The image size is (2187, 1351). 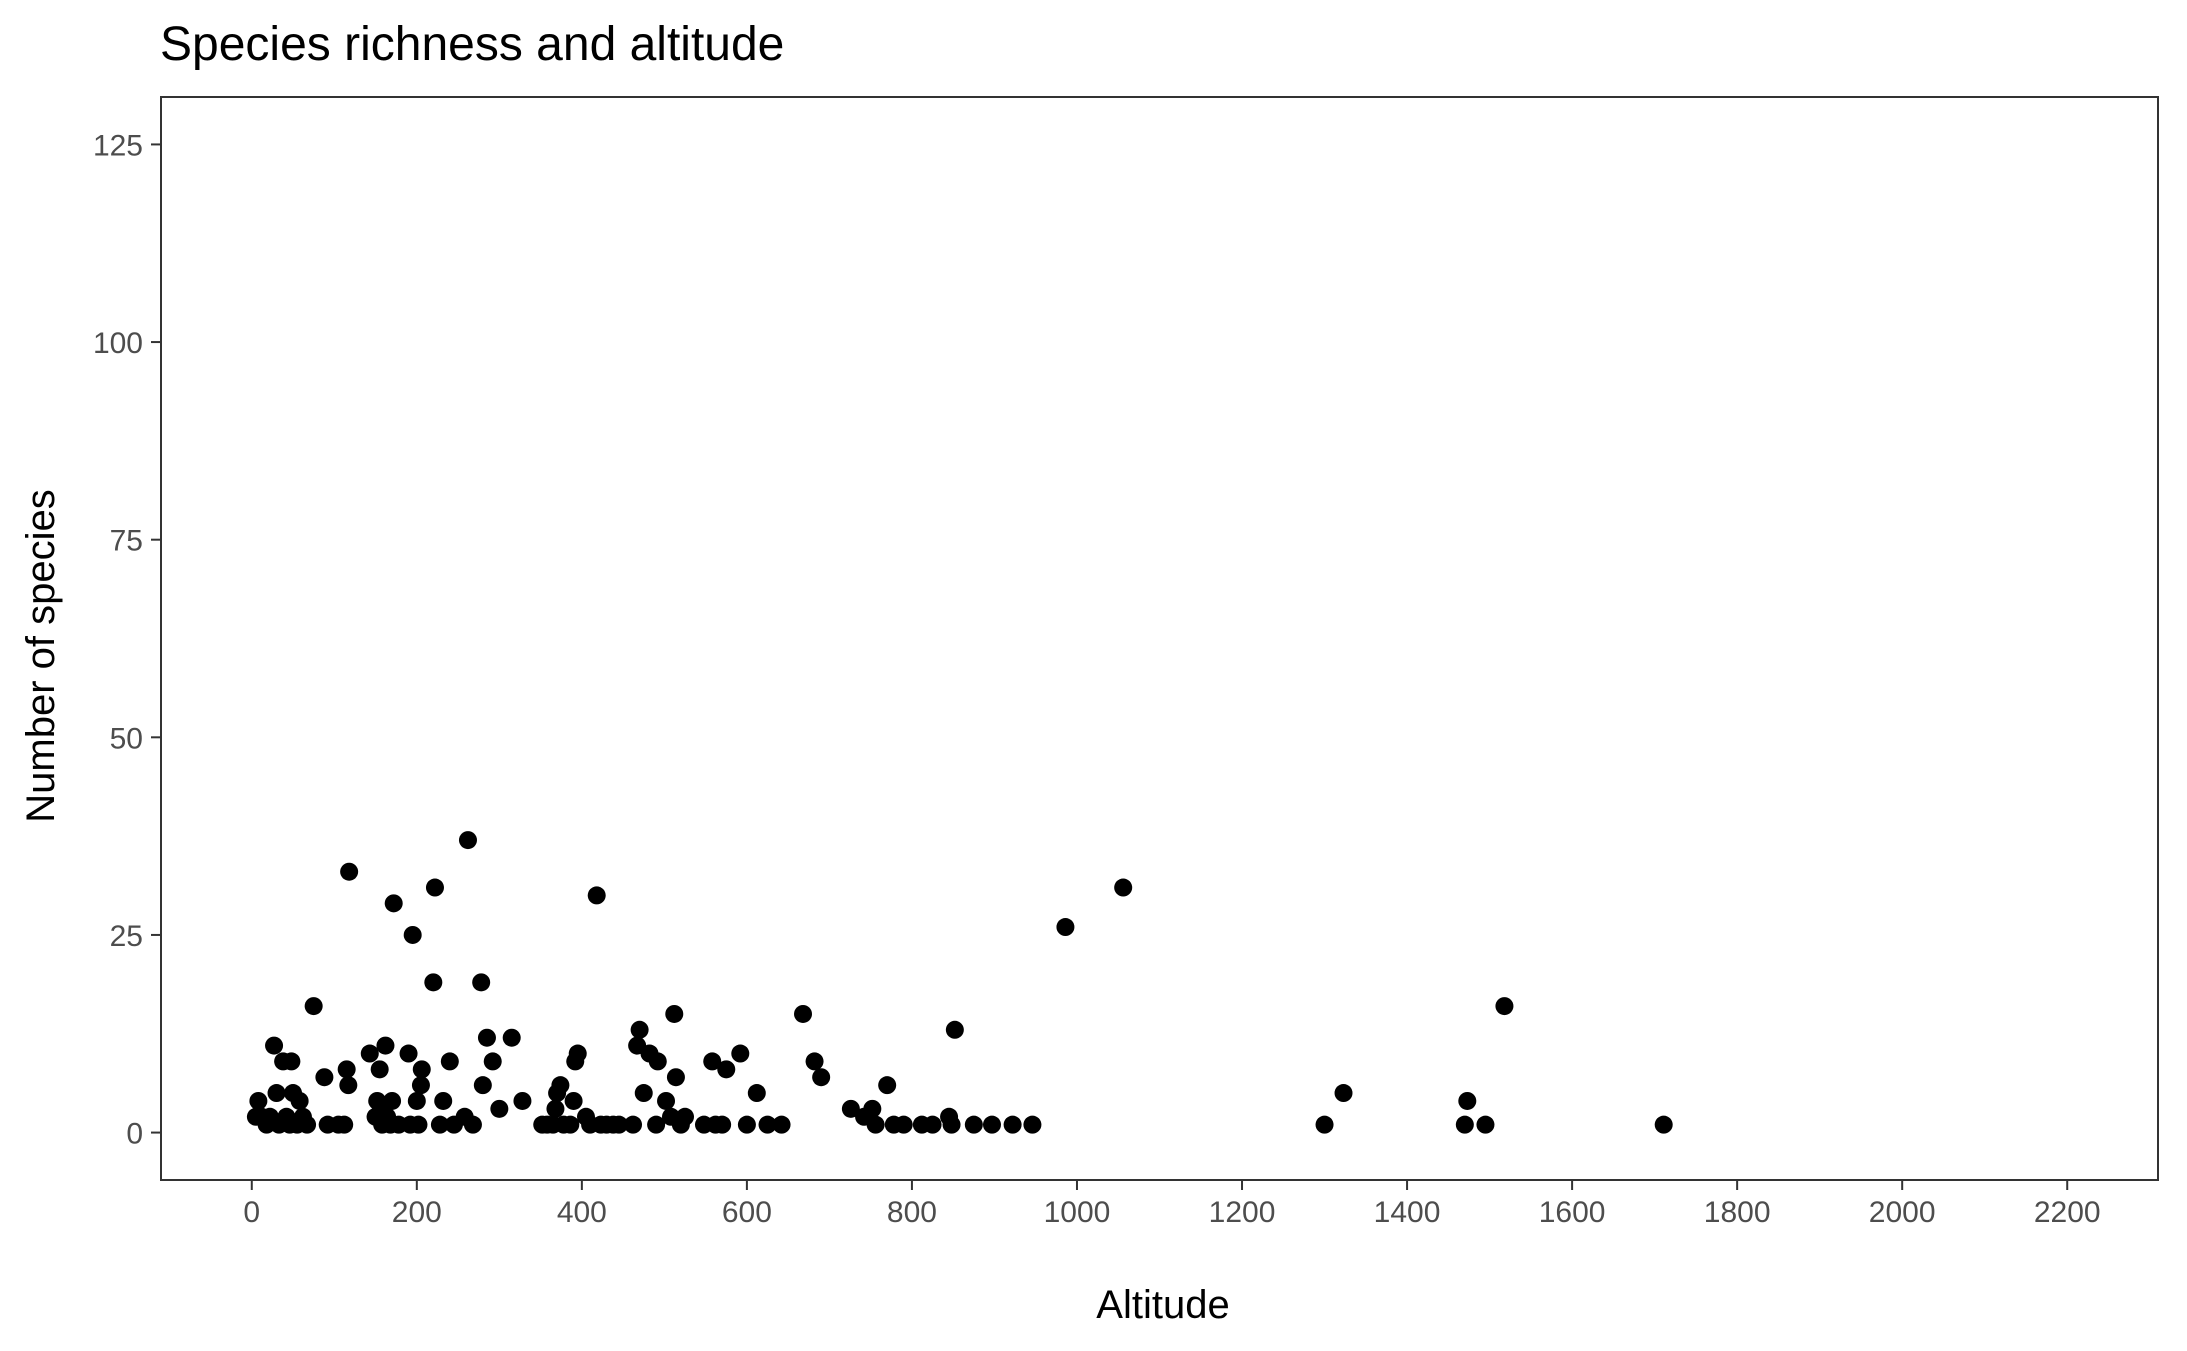 I want to click on x-tick-label: 800, so click(x=912, y=1212).